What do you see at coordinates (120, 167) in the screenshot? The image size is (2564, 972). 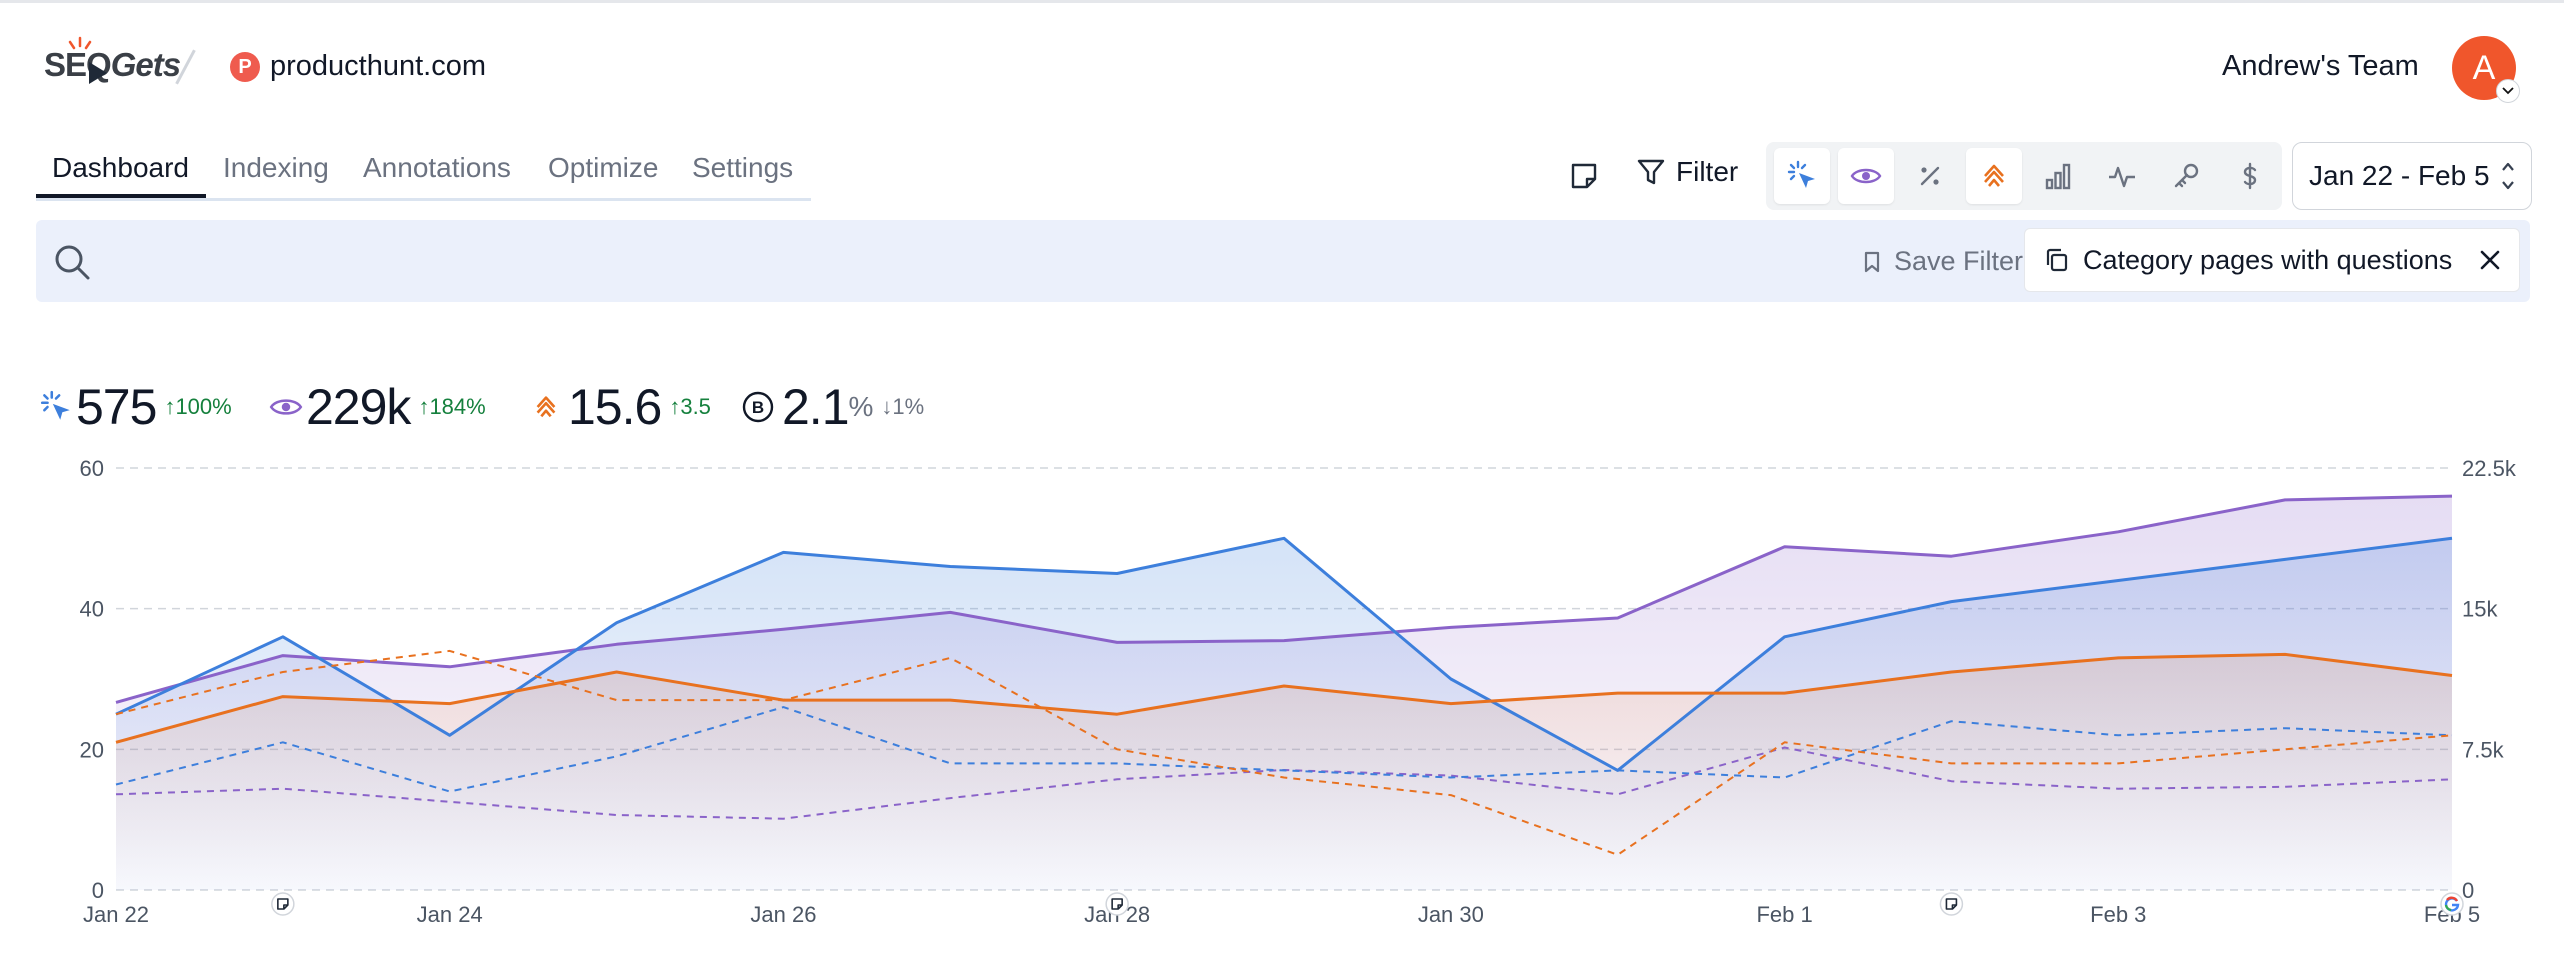 I see `tab-dashboard: Dashboard` at bounding box center [120, 167].